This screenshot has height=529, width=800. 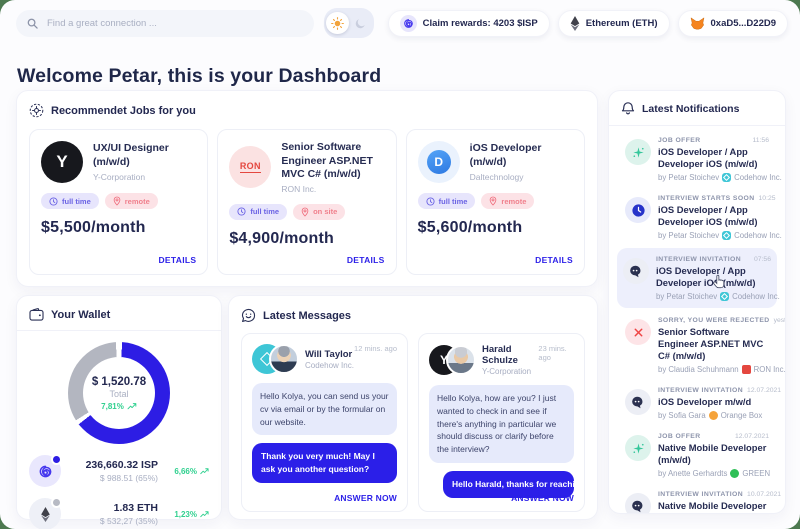 I want to click on metamask-fox-icon, so click(x=697, y=23).